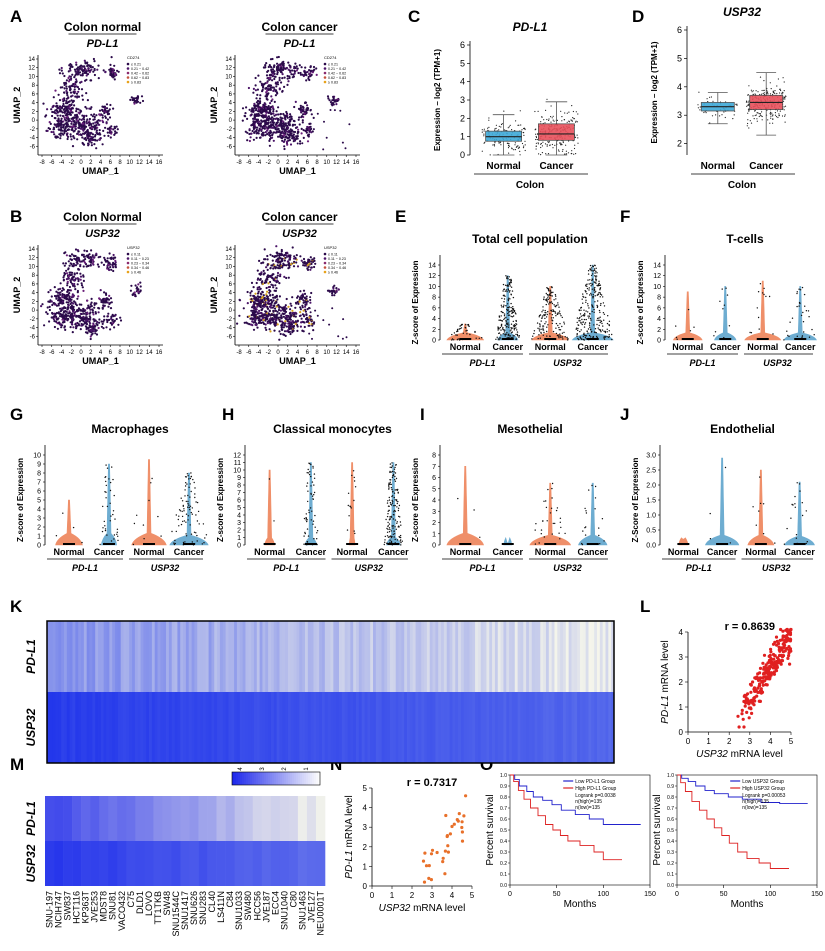 The height and width of the screenshot is (951, 825). What do you see at coordinates (33, 320) in the screenshot?
I see `tick-label: -2` at bounding box center [33, 320].